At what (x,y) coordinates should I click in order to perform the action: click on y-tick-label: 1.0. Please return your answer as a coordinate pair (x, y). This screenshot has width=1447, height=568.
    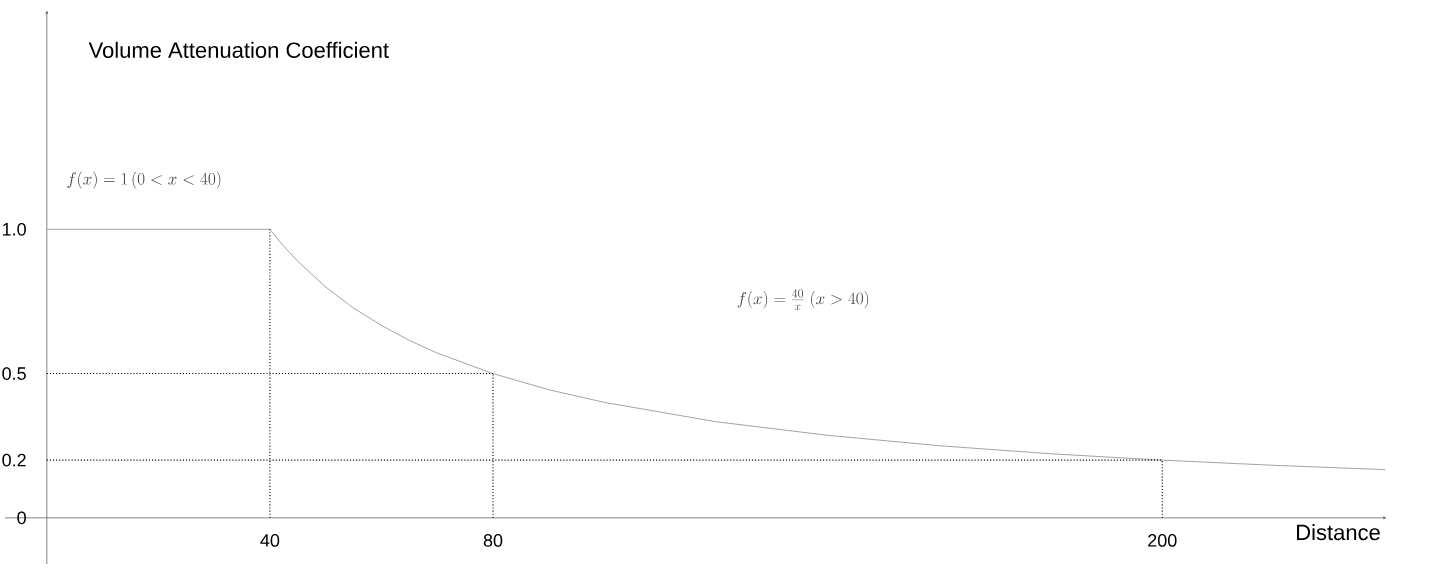
    Looking at the image, I should click on (14, 229).